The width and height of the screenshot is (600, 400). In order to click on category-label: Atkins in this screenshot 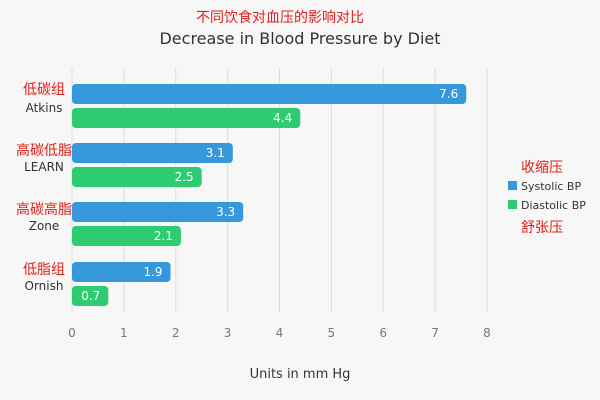, I will do `click(44, 108)`.